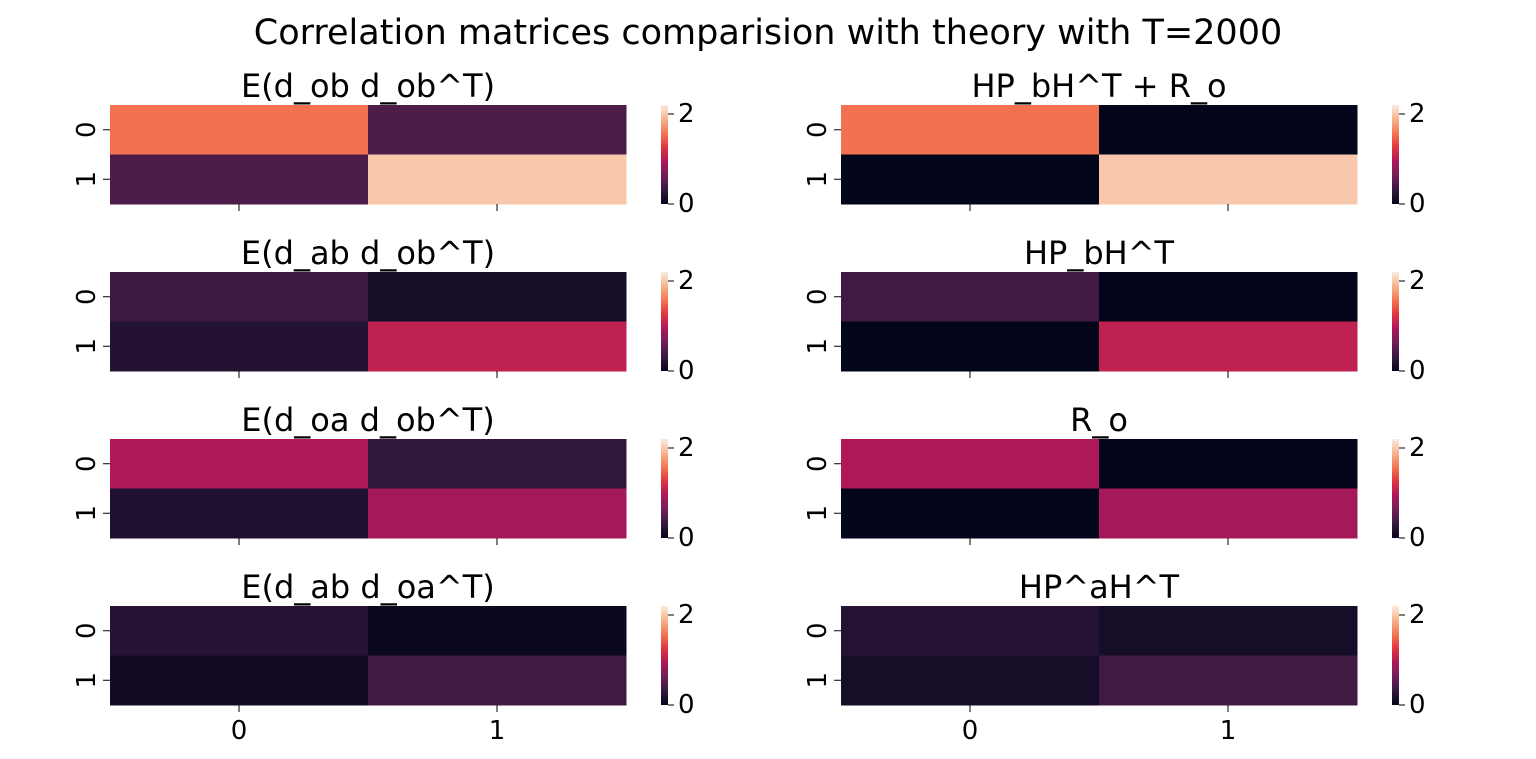 The width and height of the screenshot is (1536, 759). I want to click on heatmap-panel: E(d_oa d_ob^T) 0 1 0 2, so click(383, 477).